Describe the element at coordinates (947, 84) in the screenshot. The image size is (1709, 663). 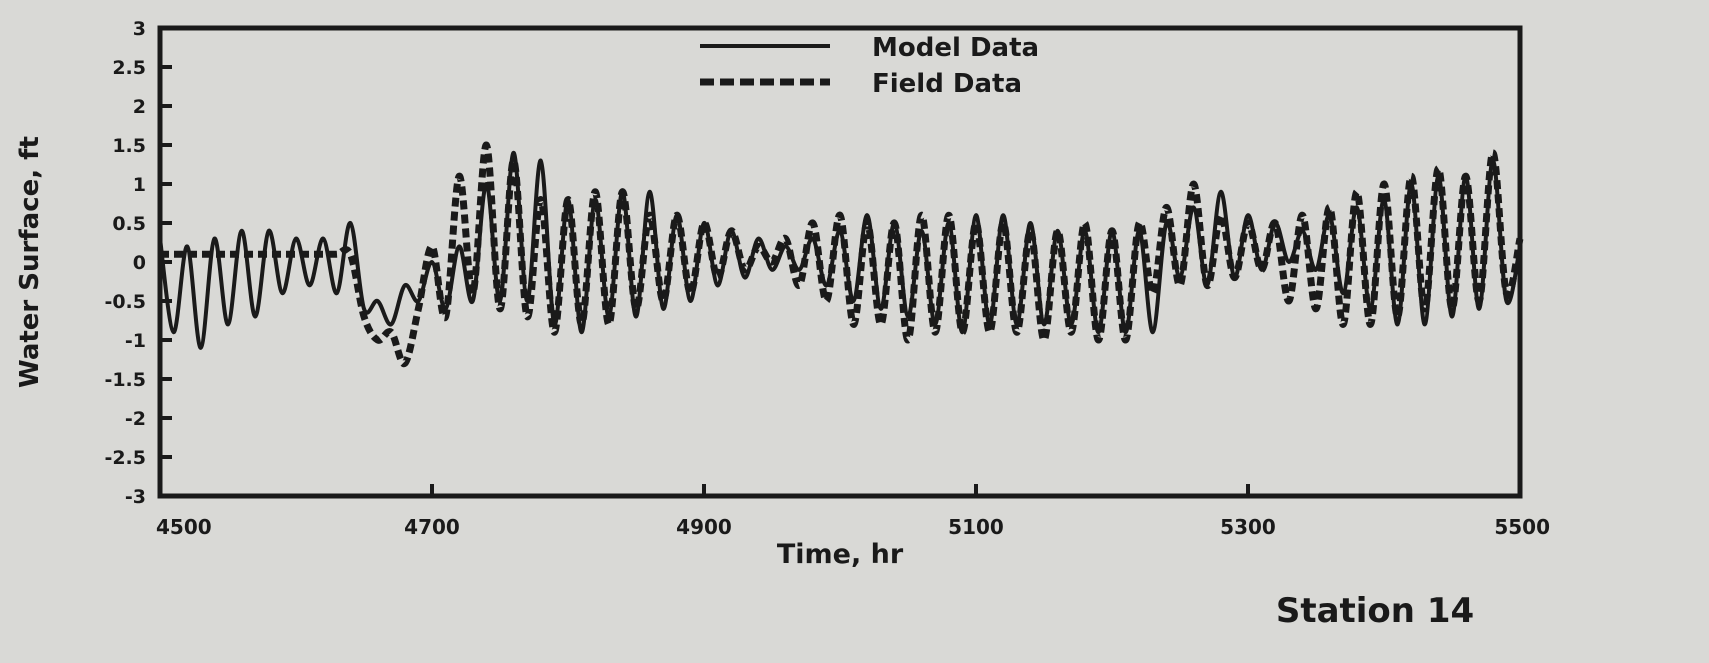
I see `legend-label-field: Field Data` at that location.